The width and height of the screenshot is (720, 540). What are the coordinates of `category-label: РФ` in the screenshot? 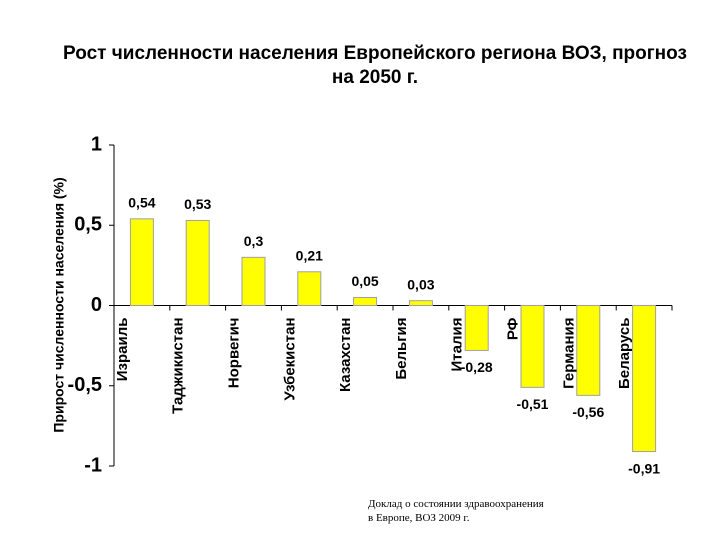 It's located at (512, 328).